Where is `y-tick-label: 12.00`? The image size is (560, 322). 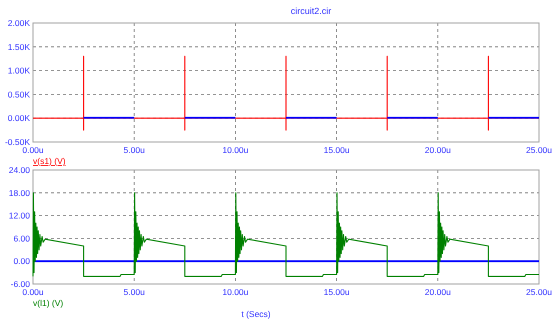 y-tick-label: 12.00 is located at coordinates (19, 215).